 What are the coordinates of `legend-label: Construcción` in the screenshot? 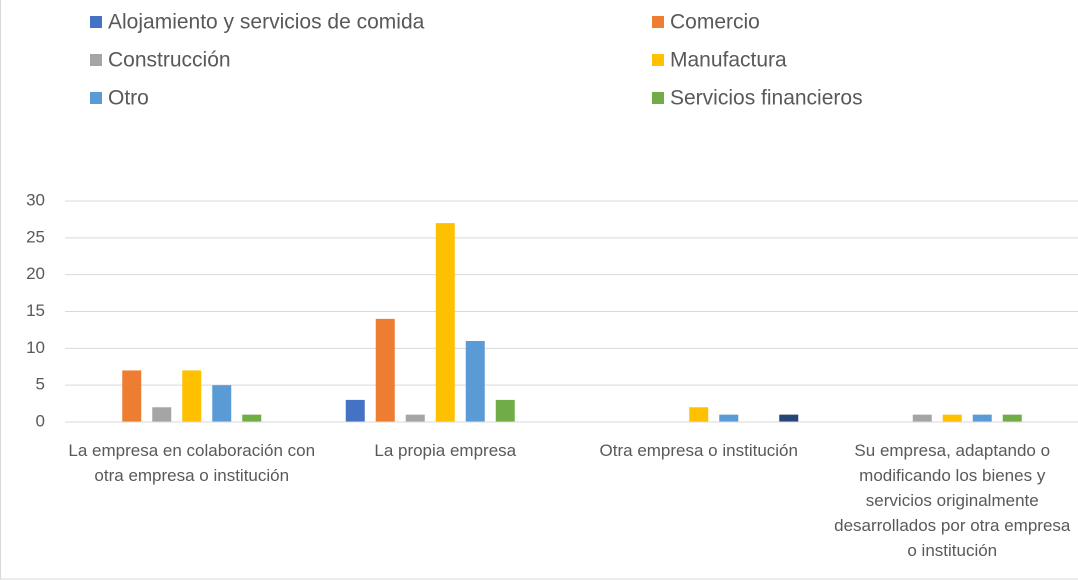 It's located at (169, 60).